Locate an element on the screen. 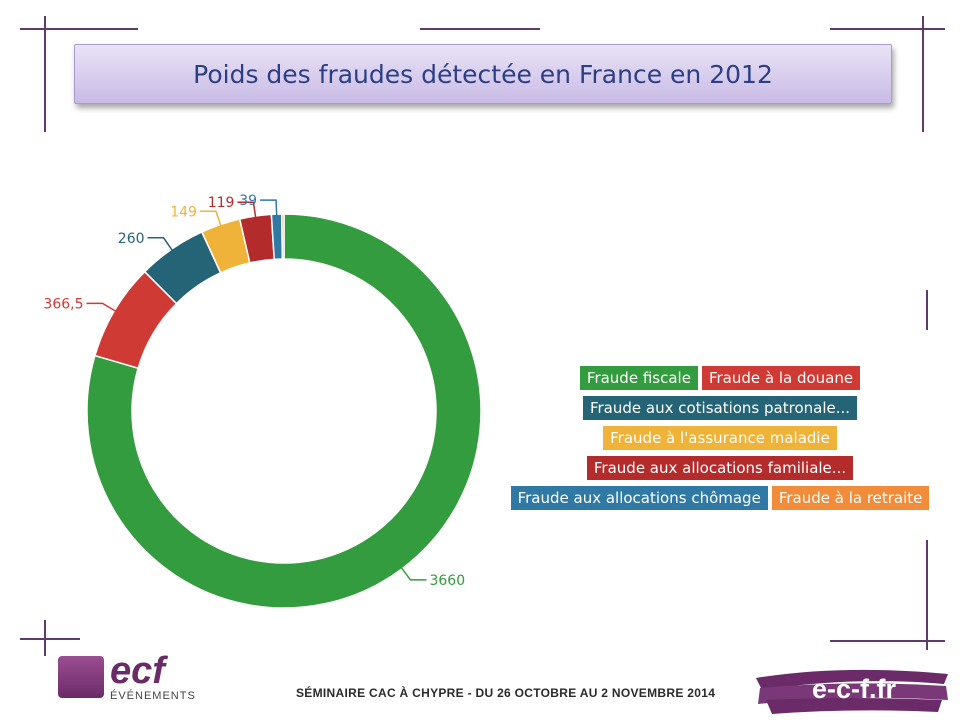 This screenshot has height=720, width=960. data-label-3: 149 is located at coordinates (183, 212).